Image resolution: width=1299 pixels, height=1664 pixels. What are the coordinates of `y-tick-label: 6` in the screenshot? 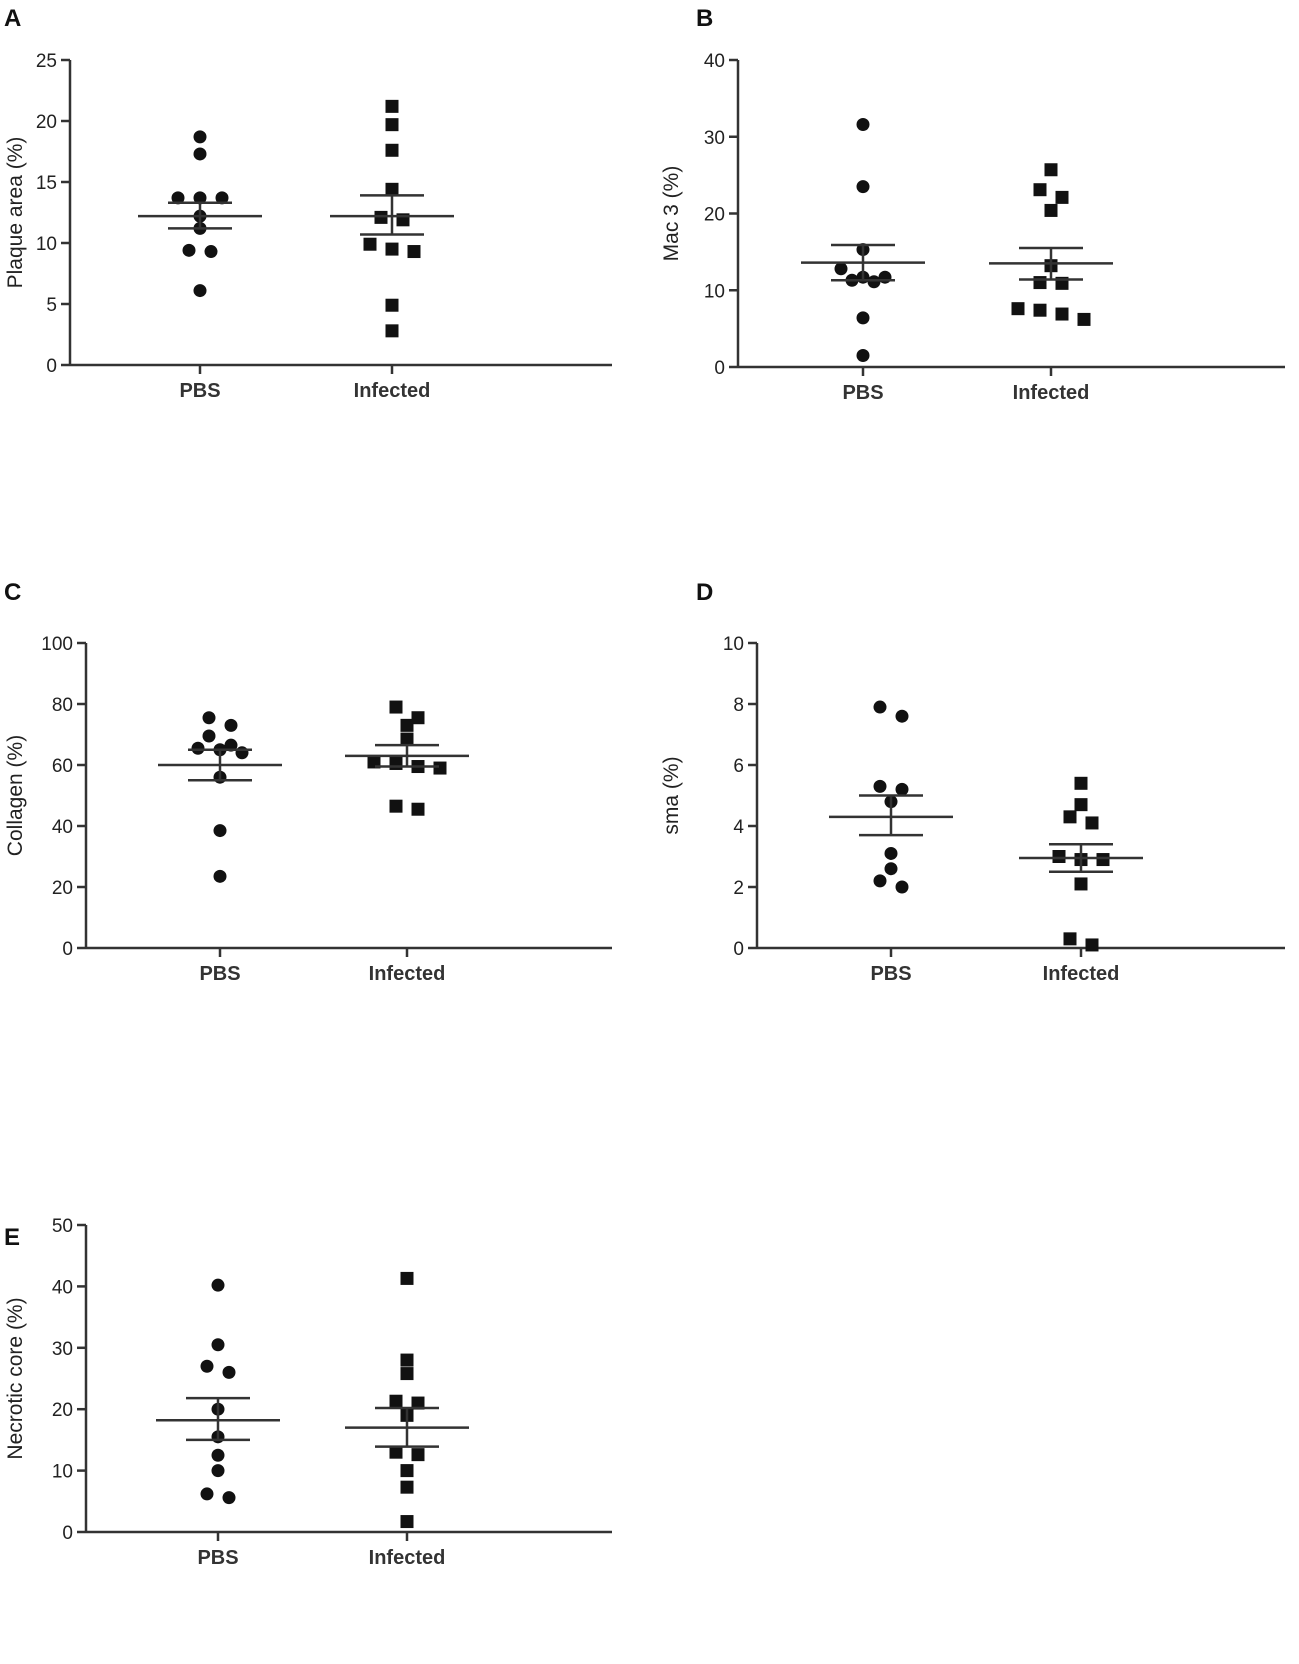 It's located at (738, 766).